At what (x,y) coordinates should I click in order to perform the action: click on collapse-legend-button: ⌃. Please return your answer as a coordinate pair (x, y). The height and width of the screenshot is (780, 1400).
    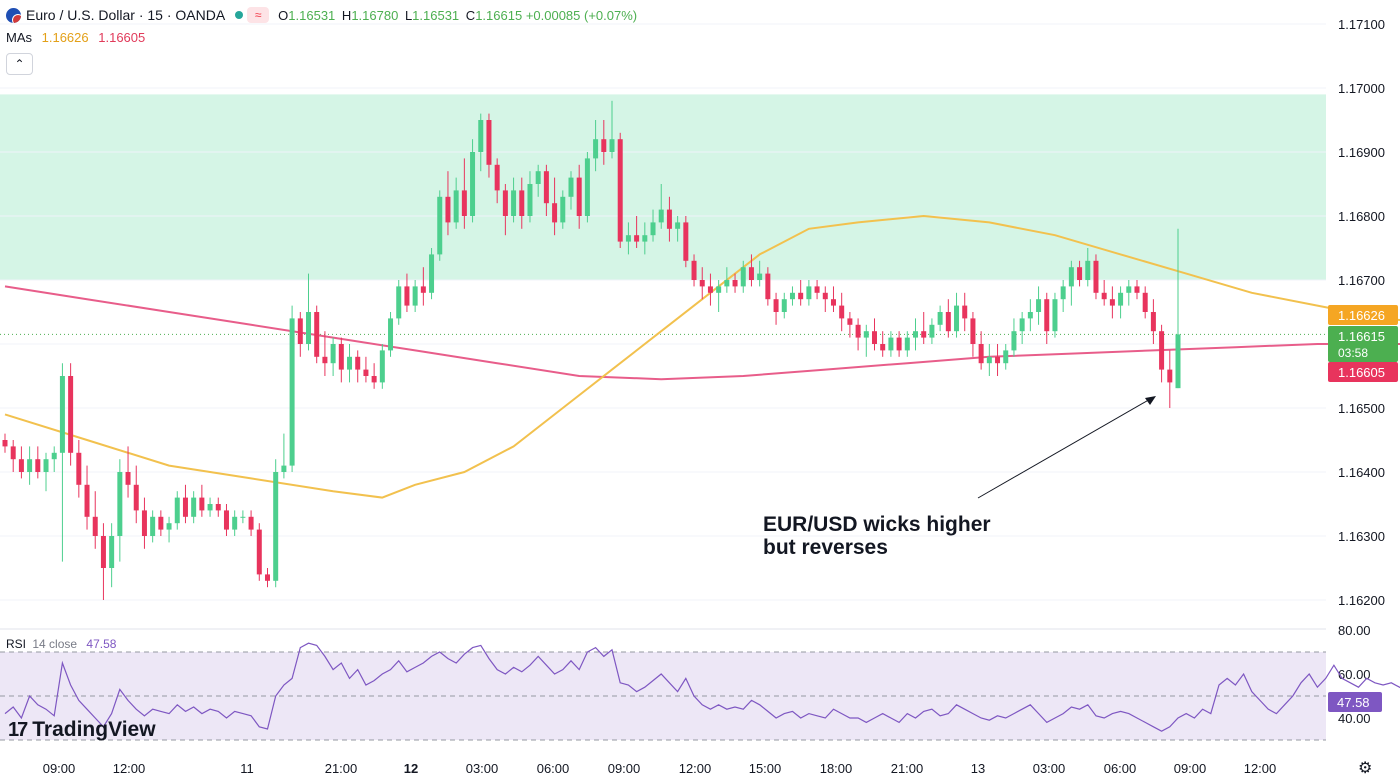
    Looking at the image, I should click on (19, 64).